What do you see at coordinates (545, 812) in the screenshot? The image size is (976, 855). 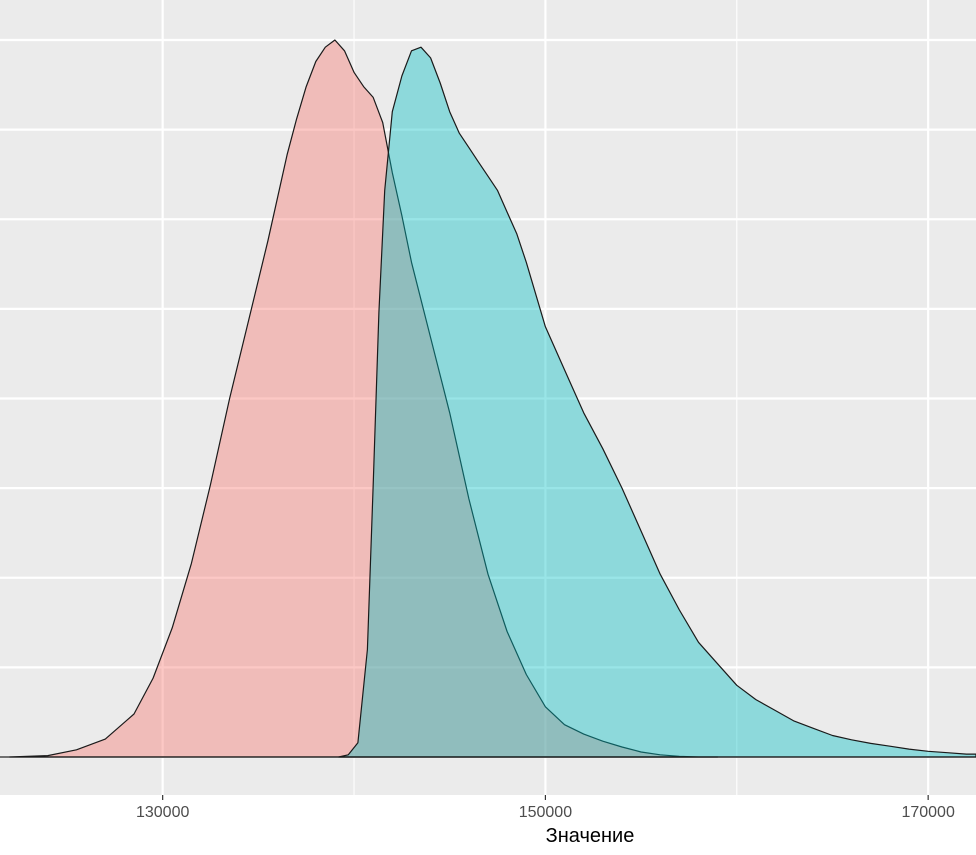 I see `x-tick-label-1: 150000` at bounding box center [545, 812].